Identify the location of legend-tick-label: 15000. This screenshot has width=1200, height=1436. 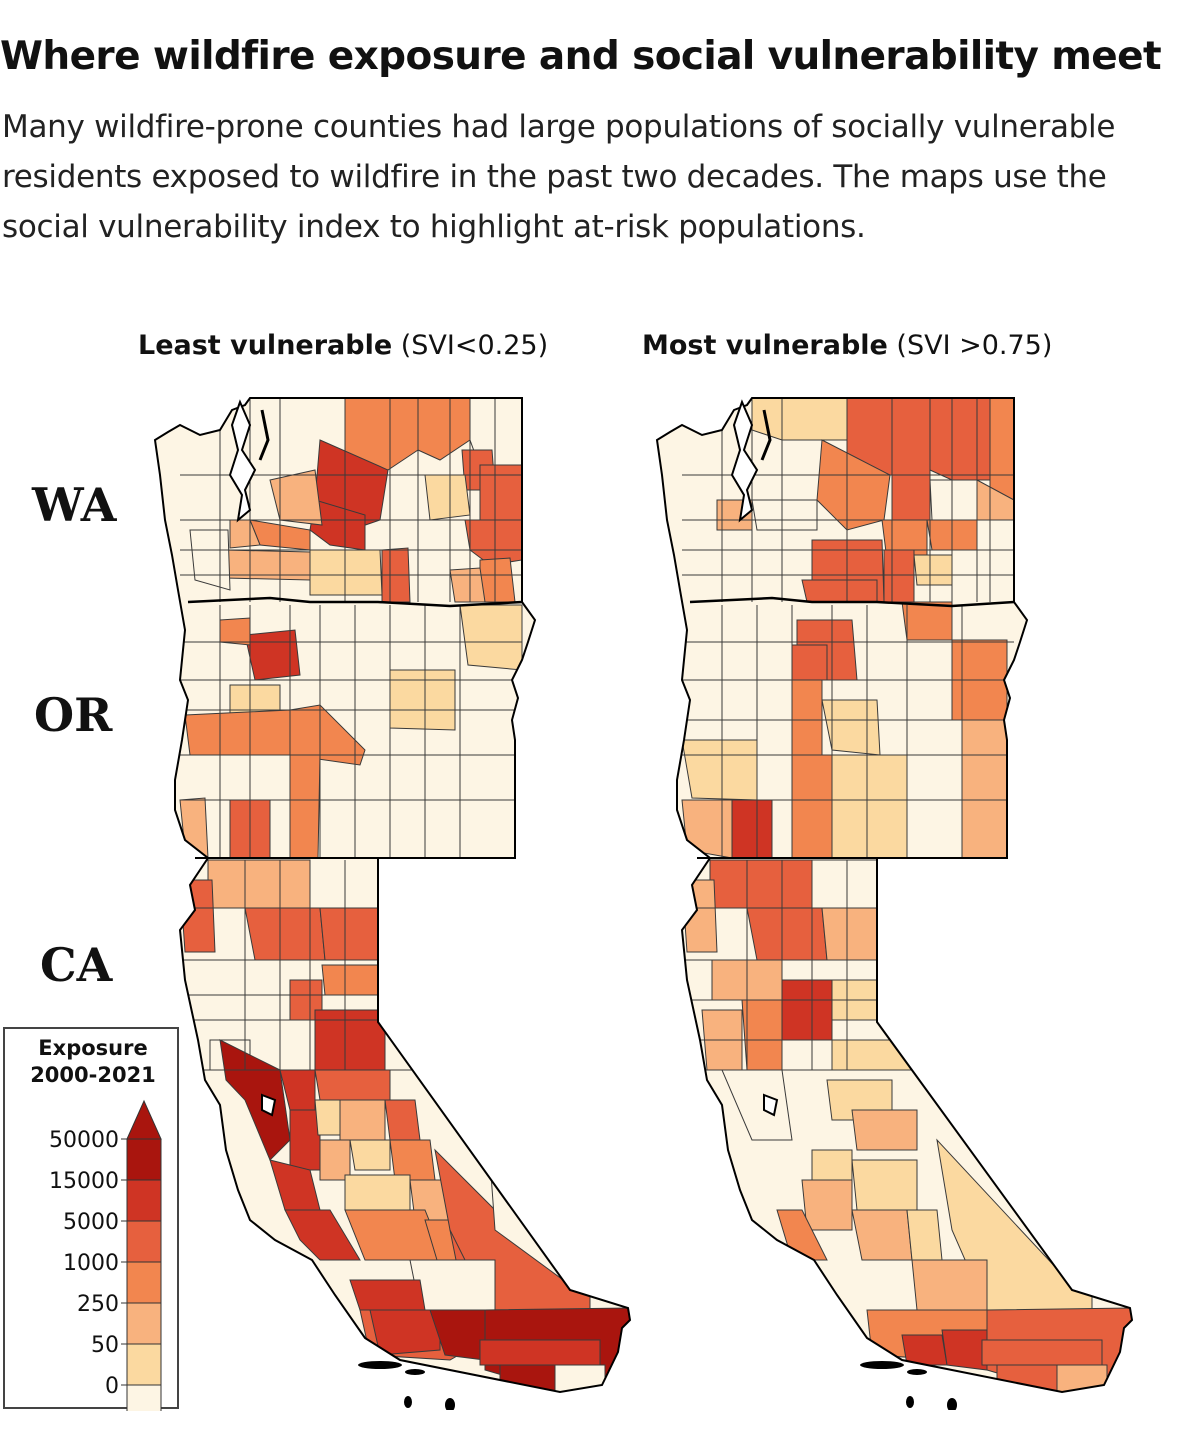
(84, 1181).